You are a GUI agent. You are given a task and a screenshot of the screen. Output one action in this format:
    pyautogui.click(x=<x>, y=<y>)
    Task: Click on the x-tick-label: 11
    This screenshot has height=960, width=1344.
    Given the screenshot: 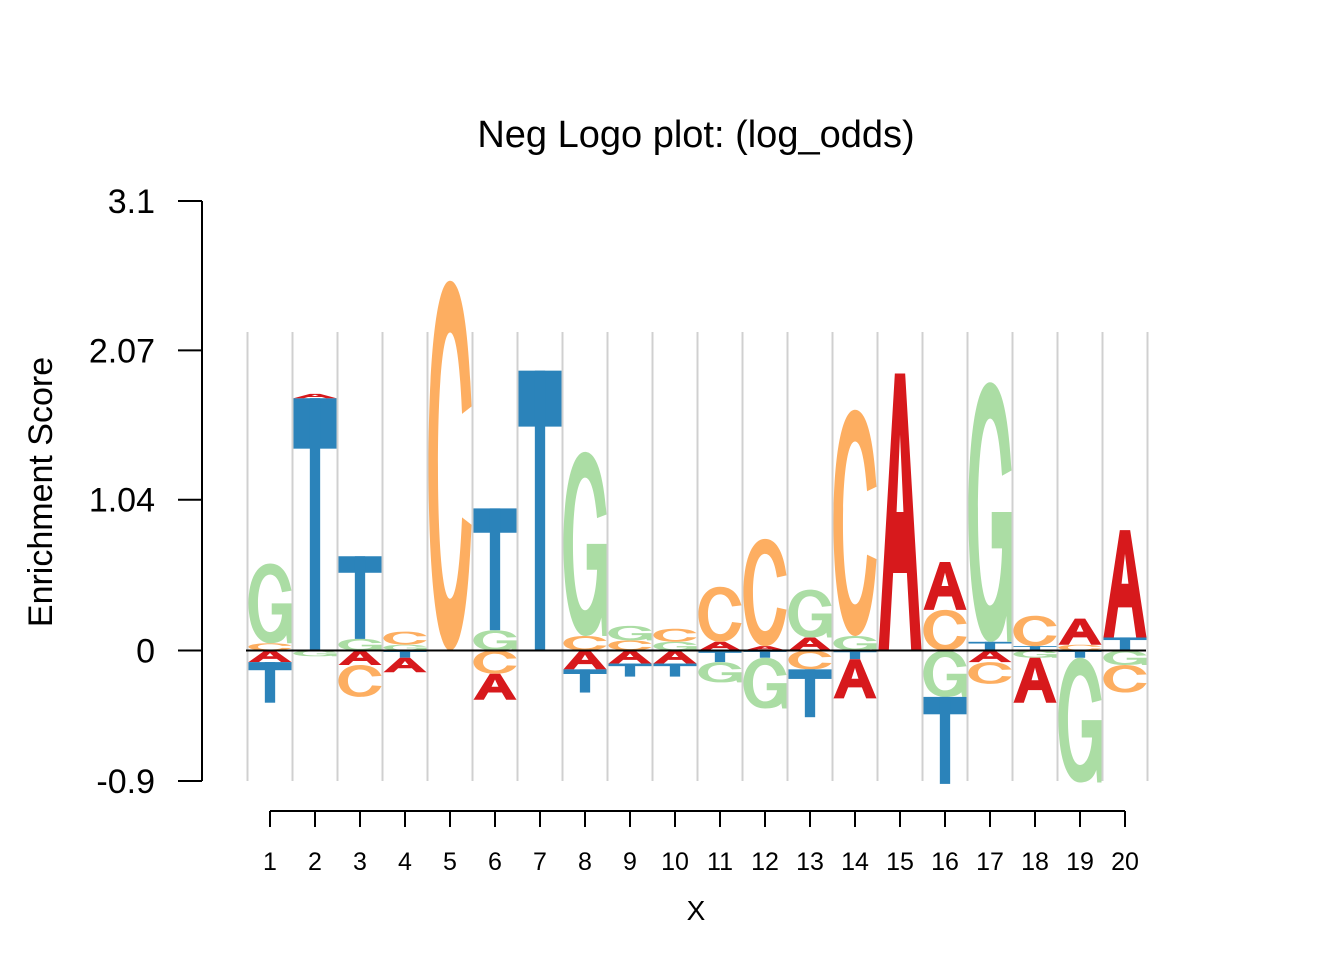 What is the action you would take?
    pyautogui.click(x=720, y=862)
    